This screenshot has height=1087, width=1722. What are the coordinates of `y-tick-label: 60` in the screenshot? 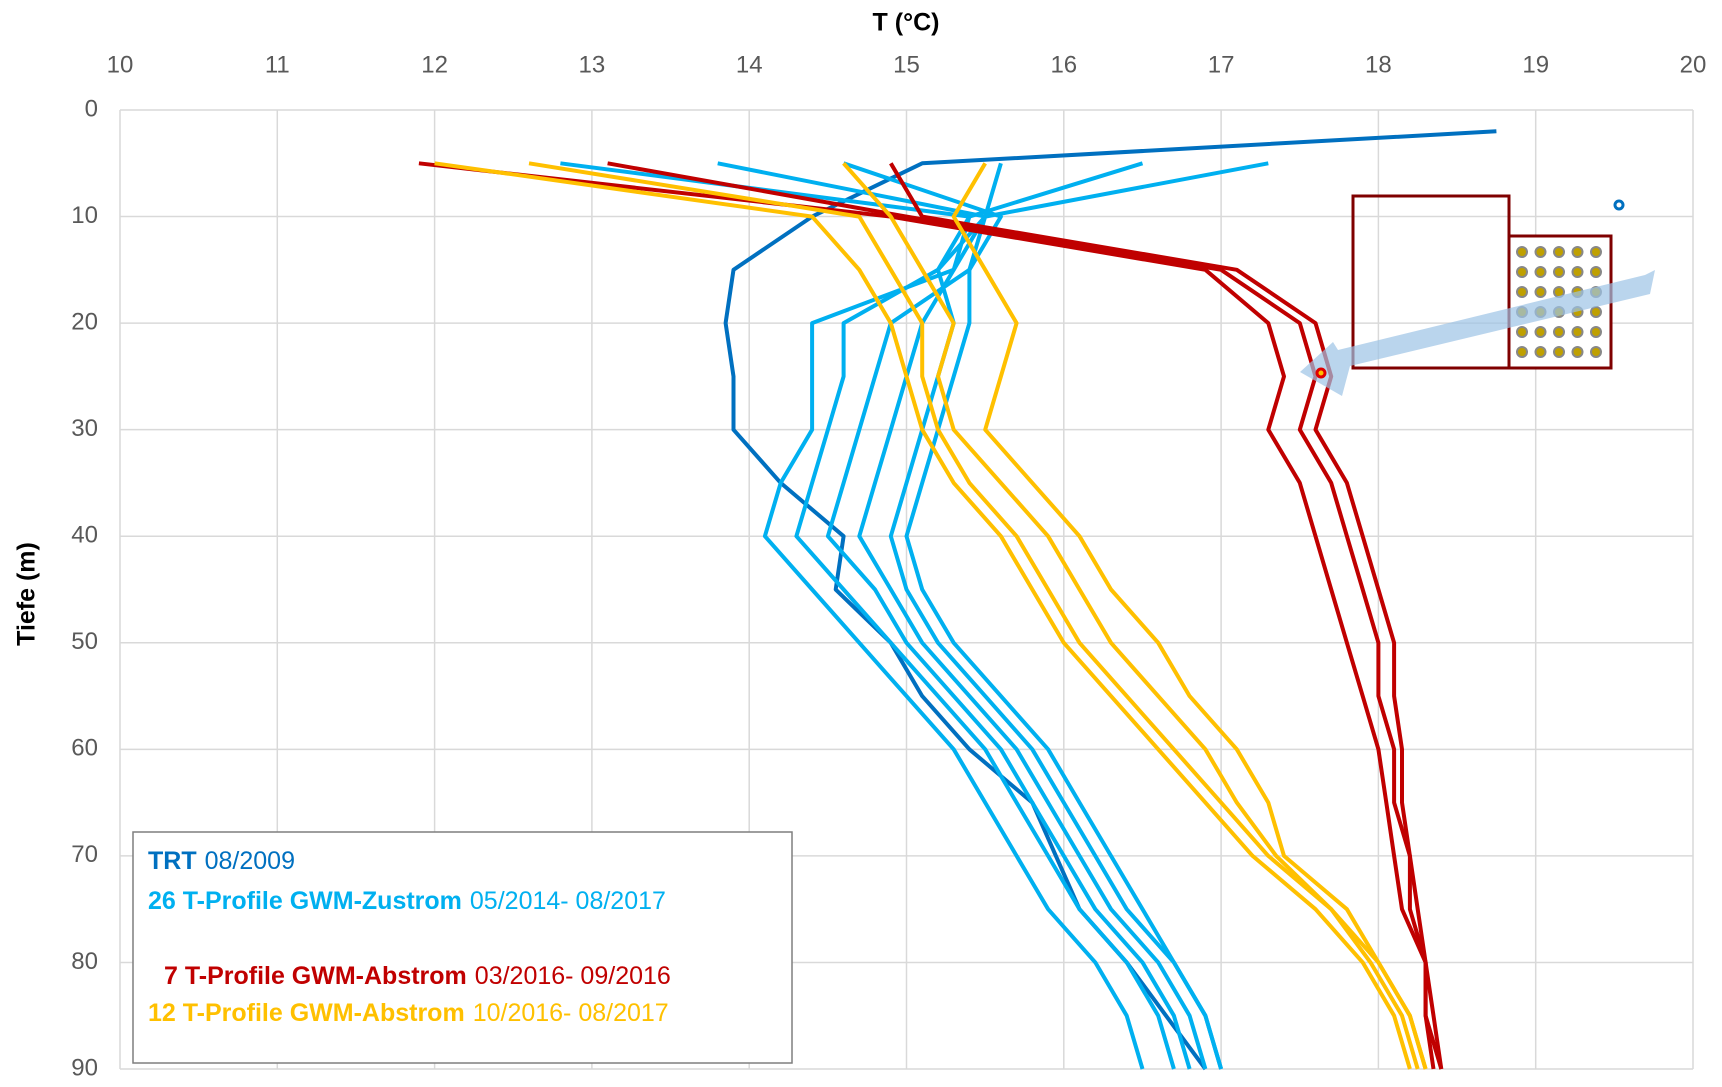 It's located at (84, 748).